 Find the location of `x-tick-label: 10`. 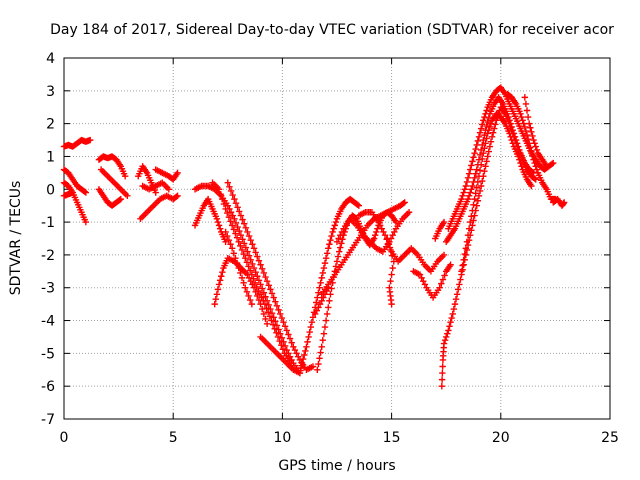

x-tick-label: 10 is located at coordinates (282, 438).